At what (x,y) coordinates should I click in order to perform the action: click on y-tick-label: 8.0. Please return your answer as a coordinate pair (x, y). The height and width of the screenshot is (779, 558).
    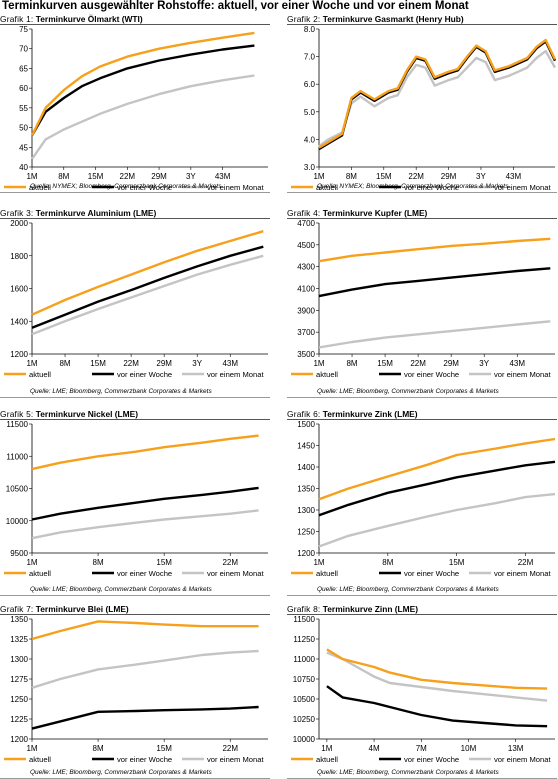
    Looking at the image, I should click on (310, 29).